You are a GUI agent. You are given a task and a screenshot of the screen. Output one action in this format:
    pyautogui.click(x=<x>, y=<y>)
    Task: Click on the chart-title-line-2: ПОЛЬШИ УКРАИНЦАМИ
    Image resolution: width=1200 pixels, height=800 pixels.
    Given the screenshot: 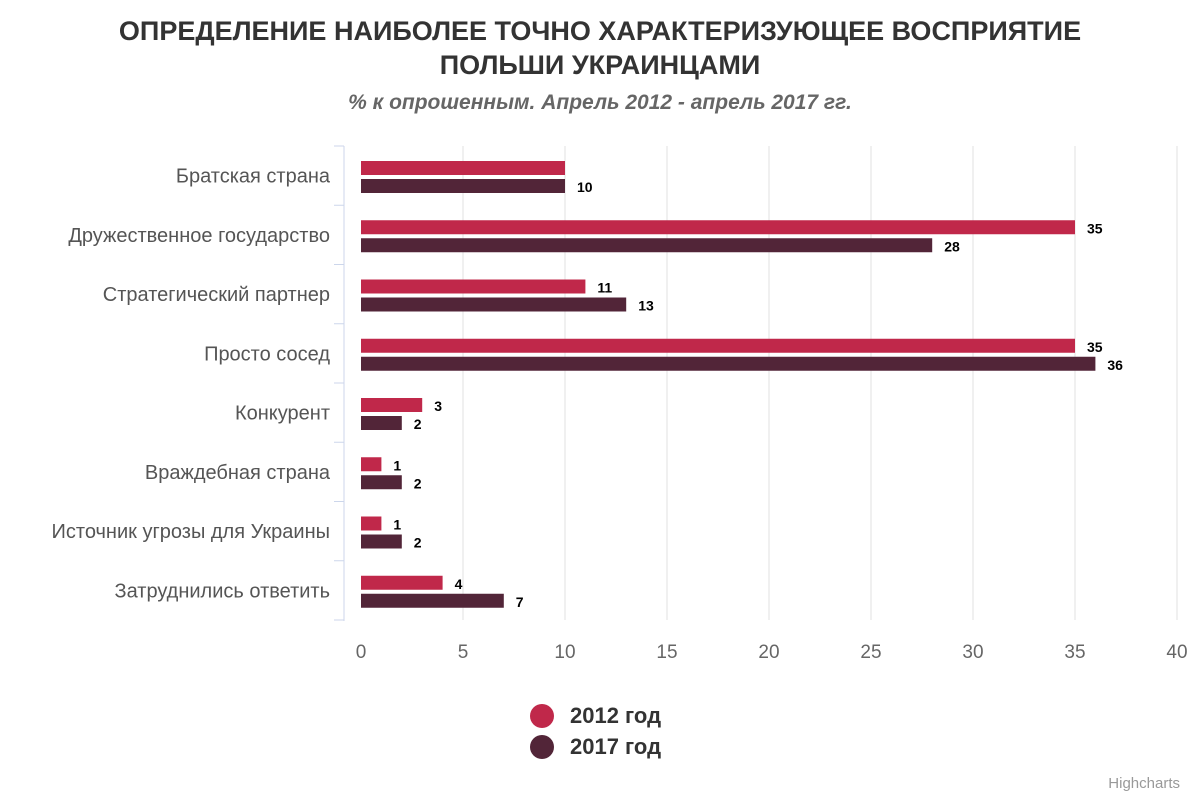 What is the action you would take?
    pyautogui.click(x=600, y=65)
    